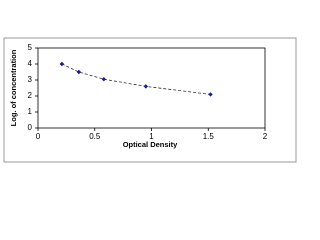 The height and width of the screenshot is (240, 320). Describe the element at coordinates (136, 79) in the screenshot. I see `fit-line` at that location.